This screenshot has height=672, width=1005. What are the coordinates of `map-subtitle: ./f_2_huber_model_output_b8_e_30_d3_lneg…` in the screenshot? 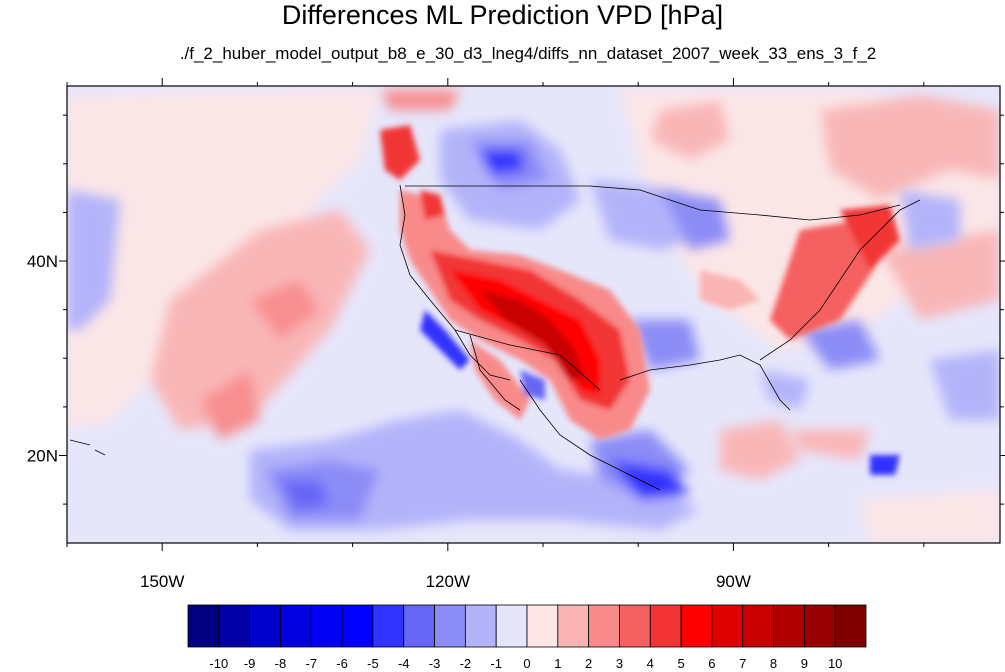 It's located at (528, 53).